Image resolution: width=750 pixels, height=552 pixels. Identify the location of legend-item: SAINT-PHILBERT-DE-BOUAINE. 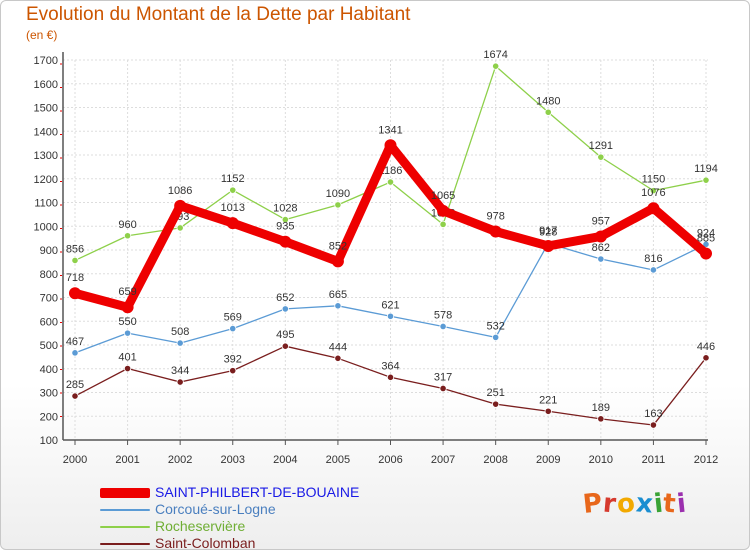
(260, 492).